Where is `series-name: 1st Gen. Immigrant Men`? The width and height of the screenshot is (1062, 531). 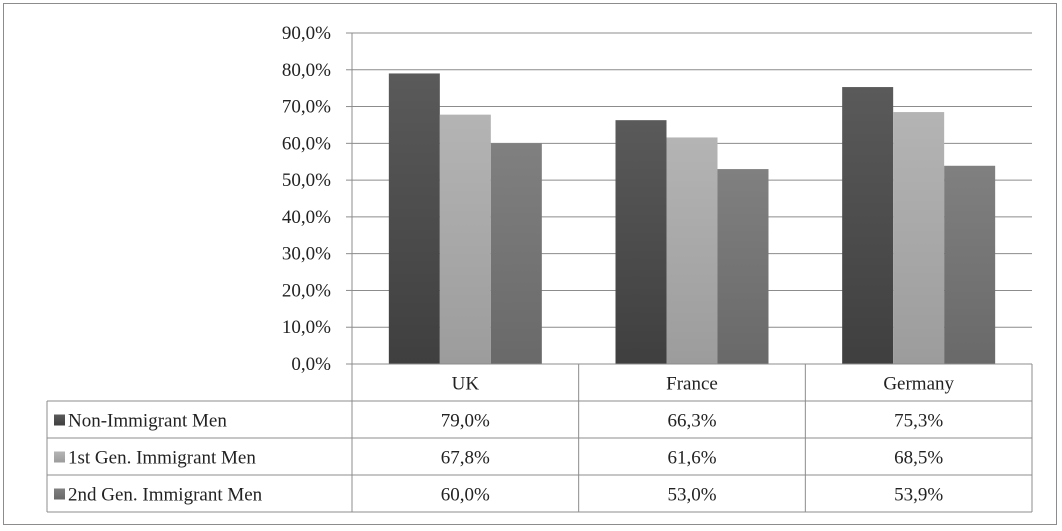 series-name: 1st Gen. Immigrant Men is located at coordinates (162, 458).